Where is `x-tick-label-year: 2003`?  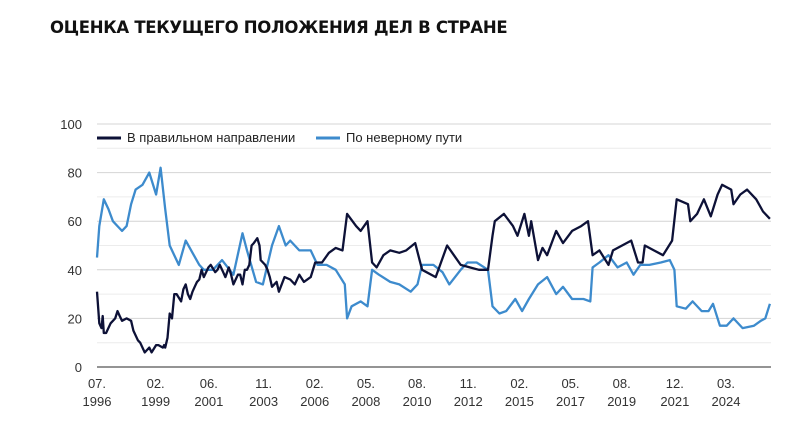 x-tick-label-year: 2003 is located at coordinates (263, 401).